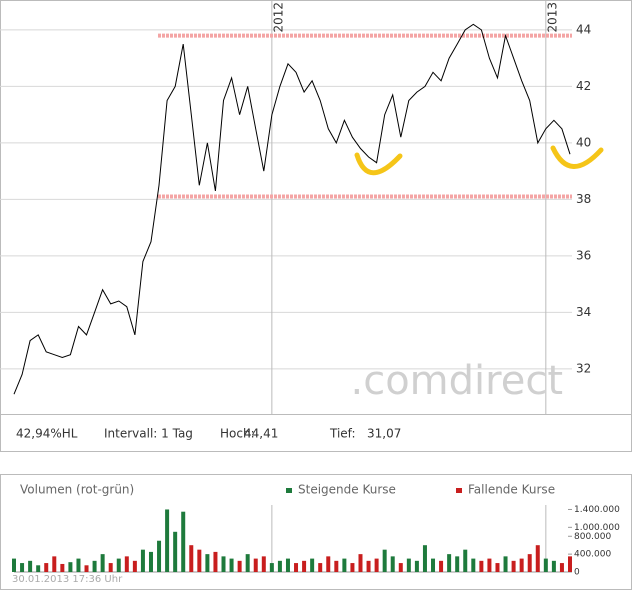  Describe the element at coordinates (457, 381) in the screenshot. I see `watermark: .comdirect` at that location.